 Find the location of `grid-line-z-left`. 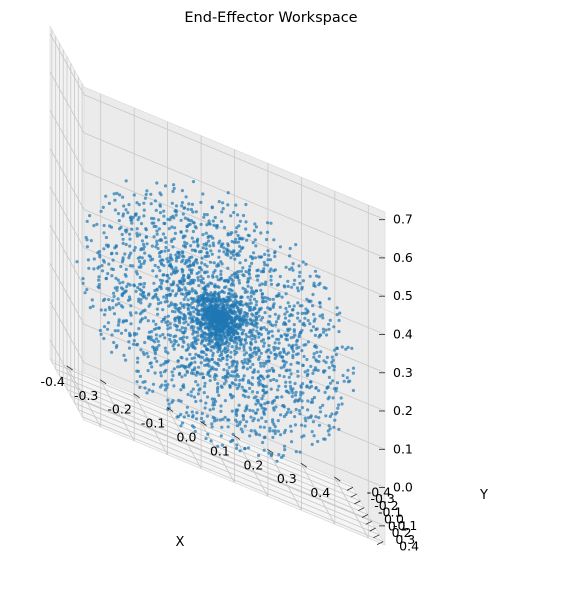

grid-line-z-left is located at coordinates (67, 217).